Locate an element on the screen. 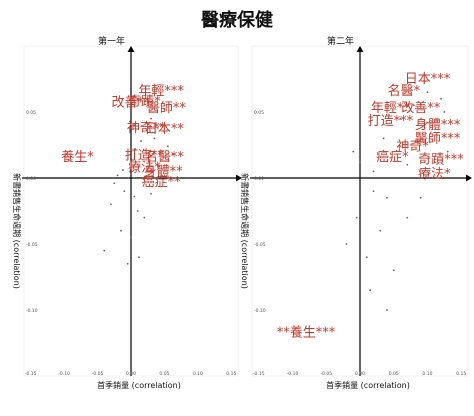 This screenshot has height=416, width=474. term-label: 奇蹟* is located at coordinates (144, 101).